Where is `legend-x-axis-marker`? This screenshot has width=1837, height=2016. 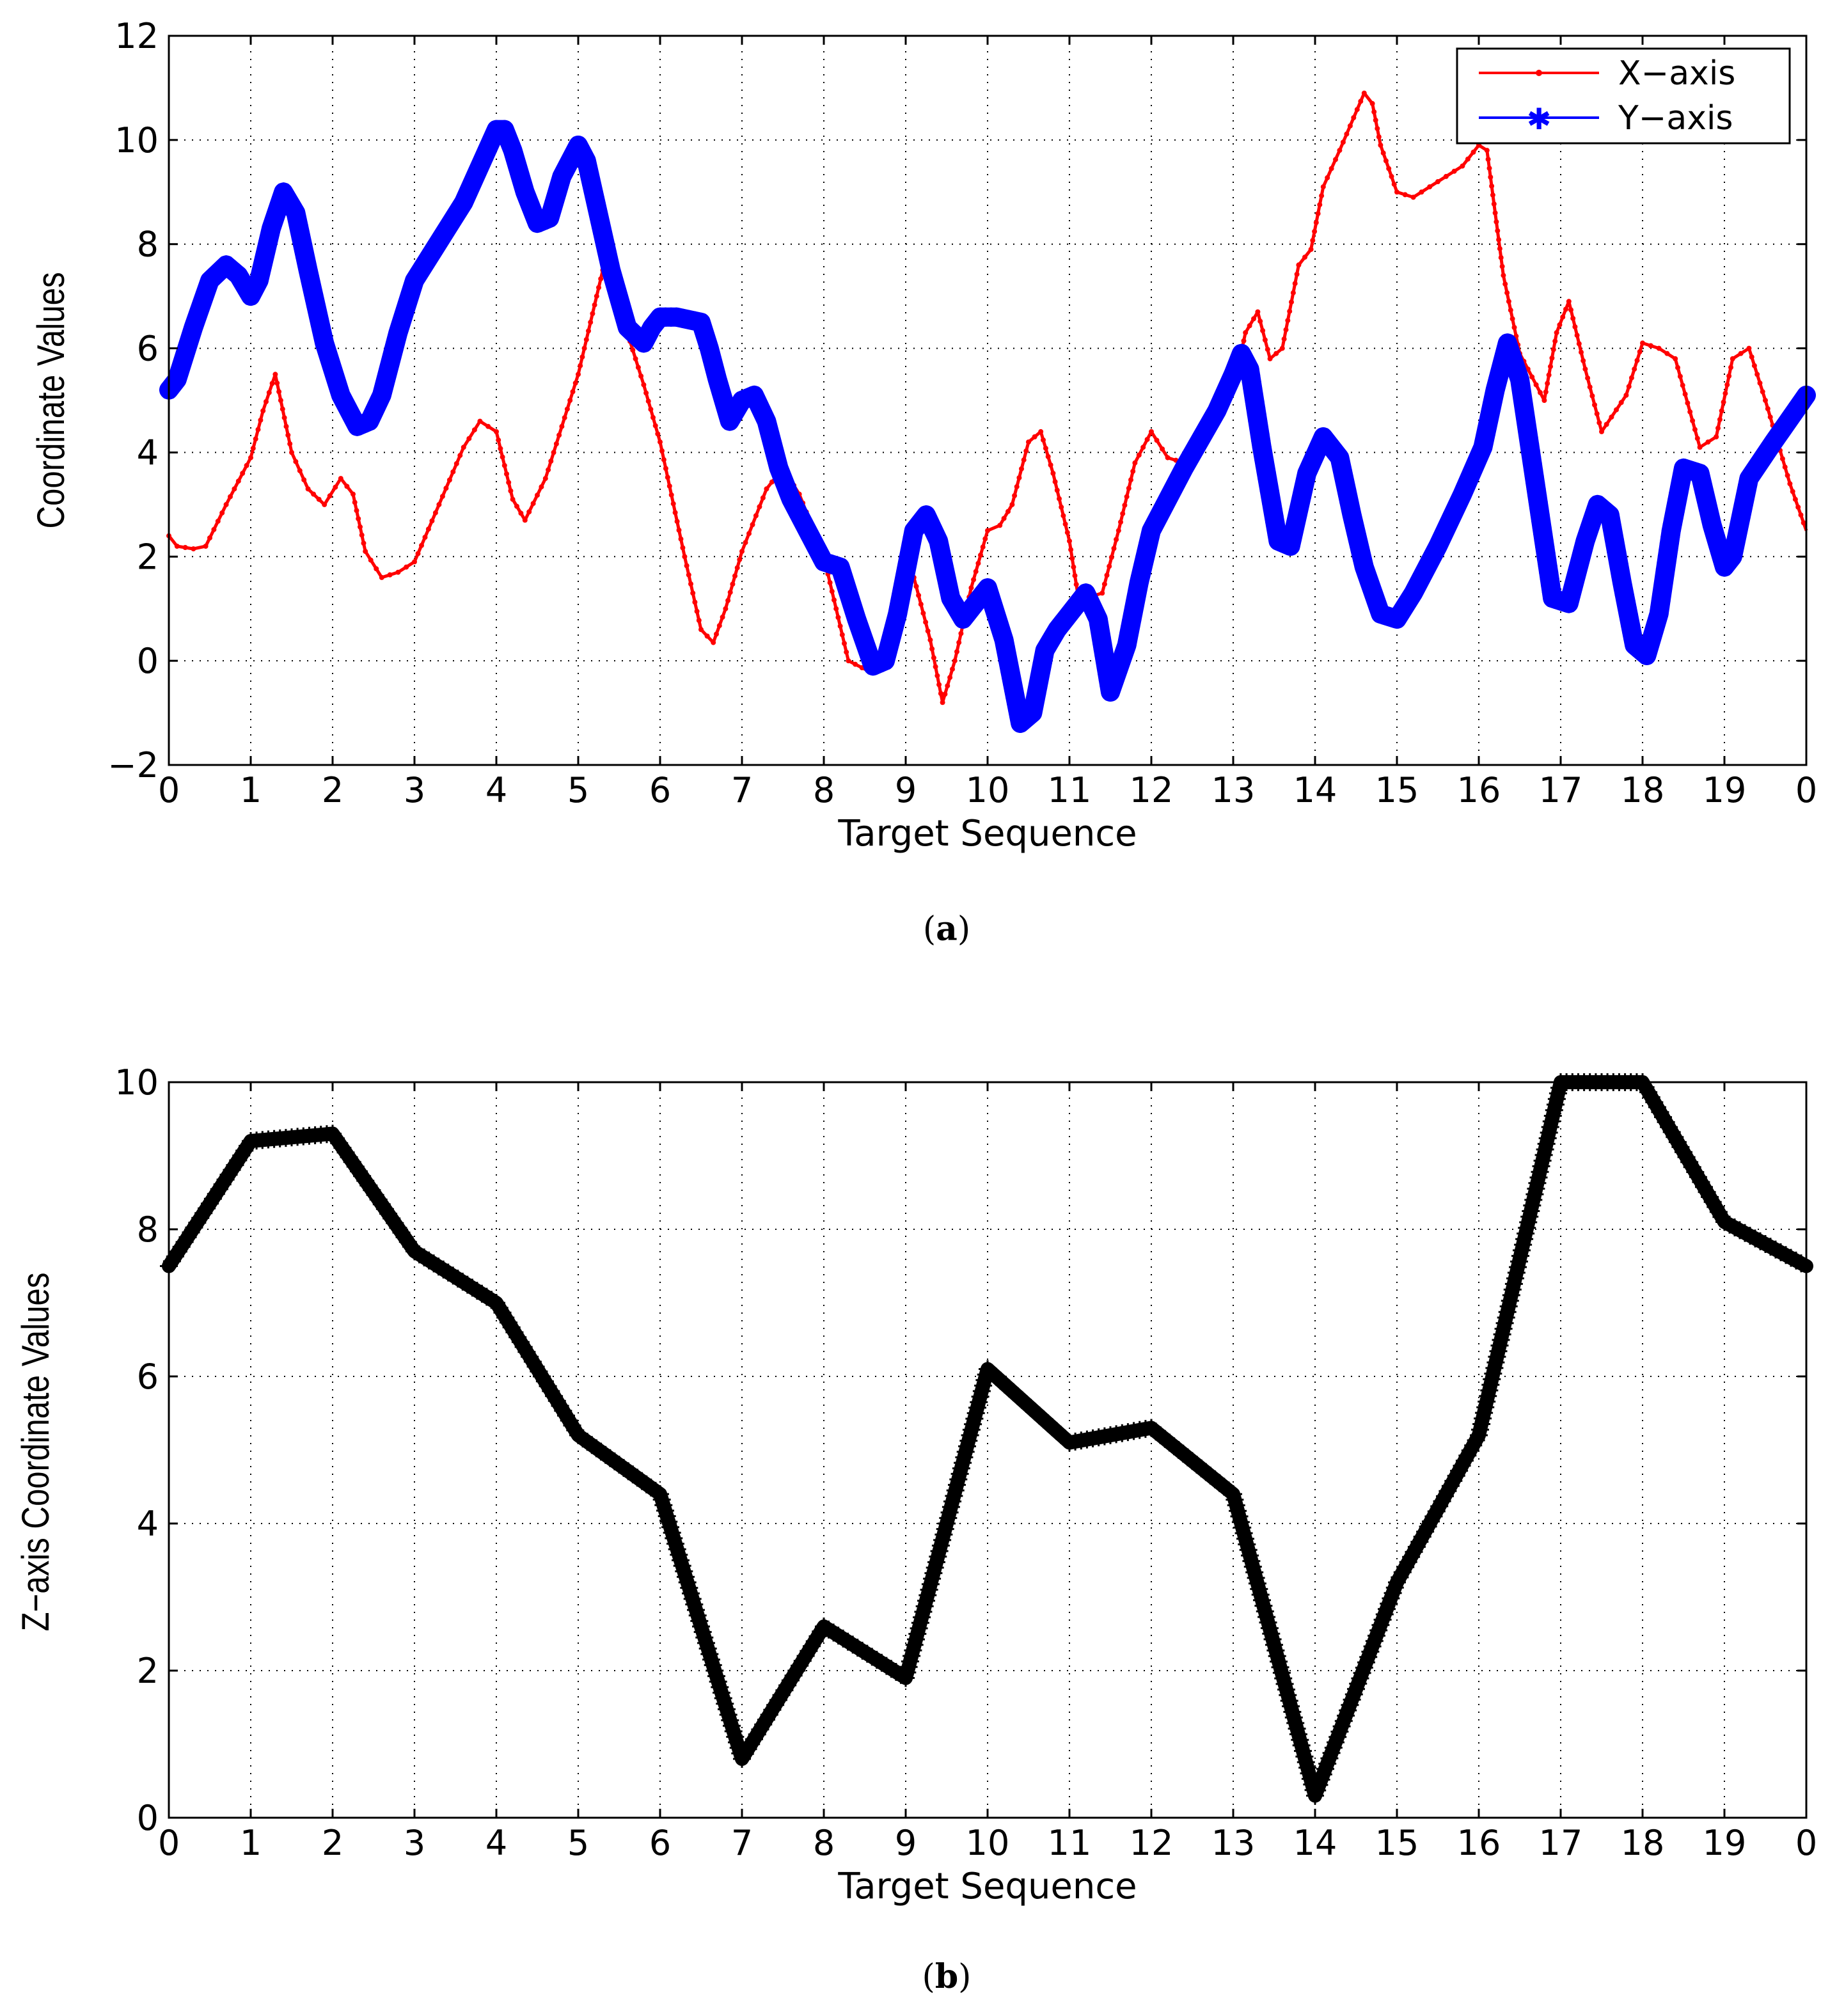 legend-x-axis-marker is located at coordinates (1539, 73).